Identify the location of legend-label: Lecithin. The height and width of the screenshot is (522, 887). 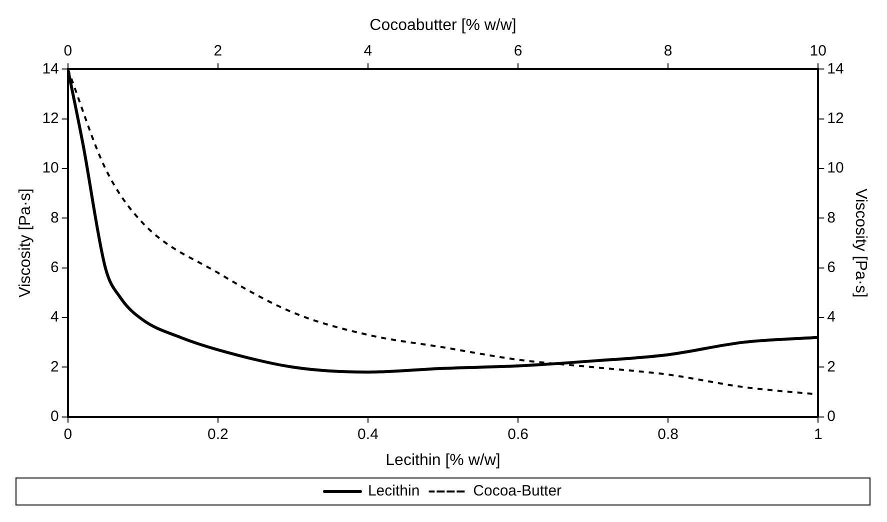
(394, 491).